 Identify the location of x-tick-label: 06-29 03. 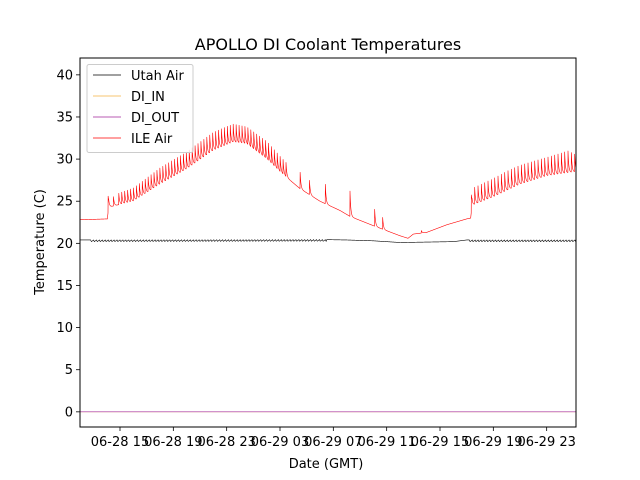
(280, 442).